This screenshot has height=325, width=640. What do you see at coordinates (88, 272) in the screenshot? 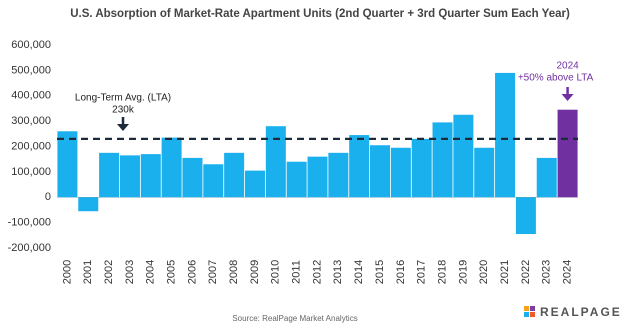
I see `x-tick-label: 2001` at bounding box center [88, 272].